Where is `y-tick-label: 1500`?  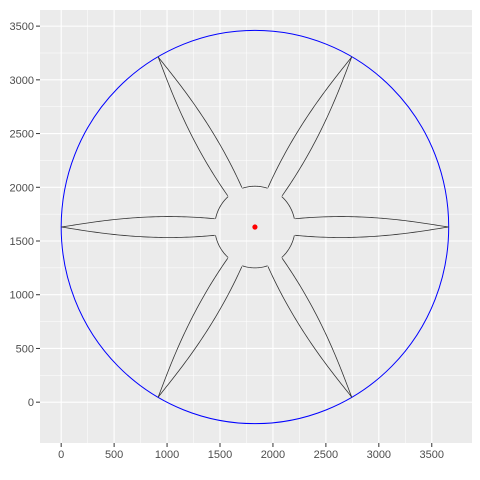
y-tick-label: 1500 is located at coordinates (22, 242).